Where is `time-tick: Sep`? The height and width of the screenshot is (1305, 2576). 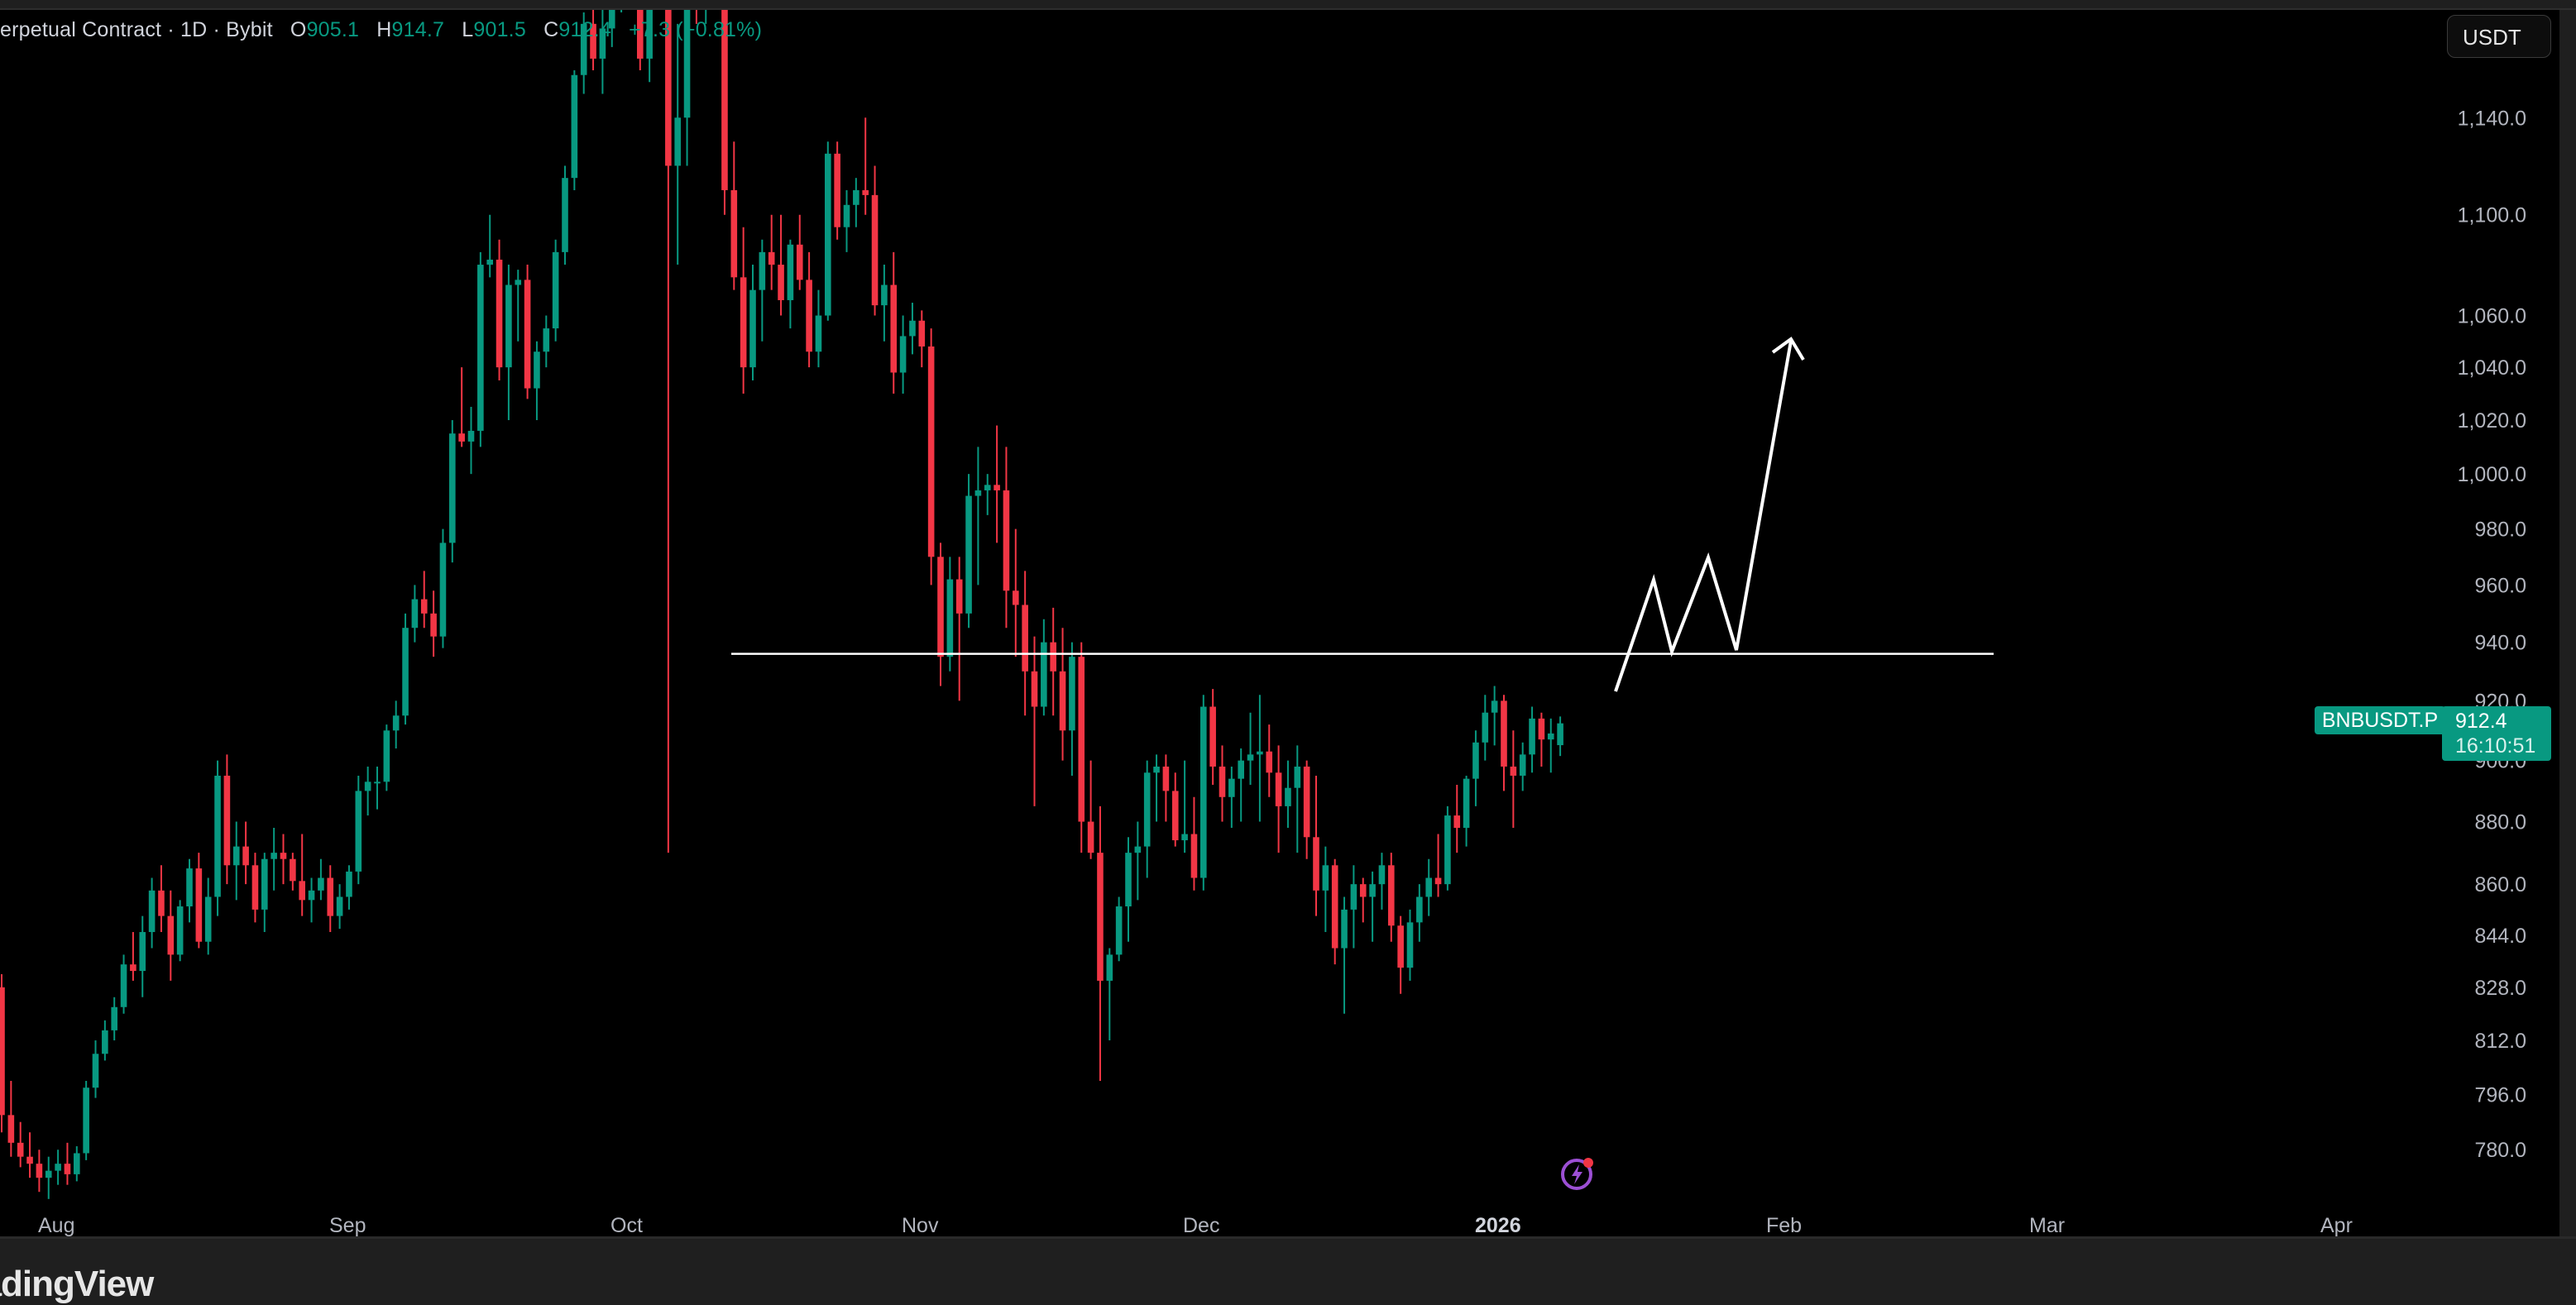
time-tick: Sep is located at coordinates (347, 1225).